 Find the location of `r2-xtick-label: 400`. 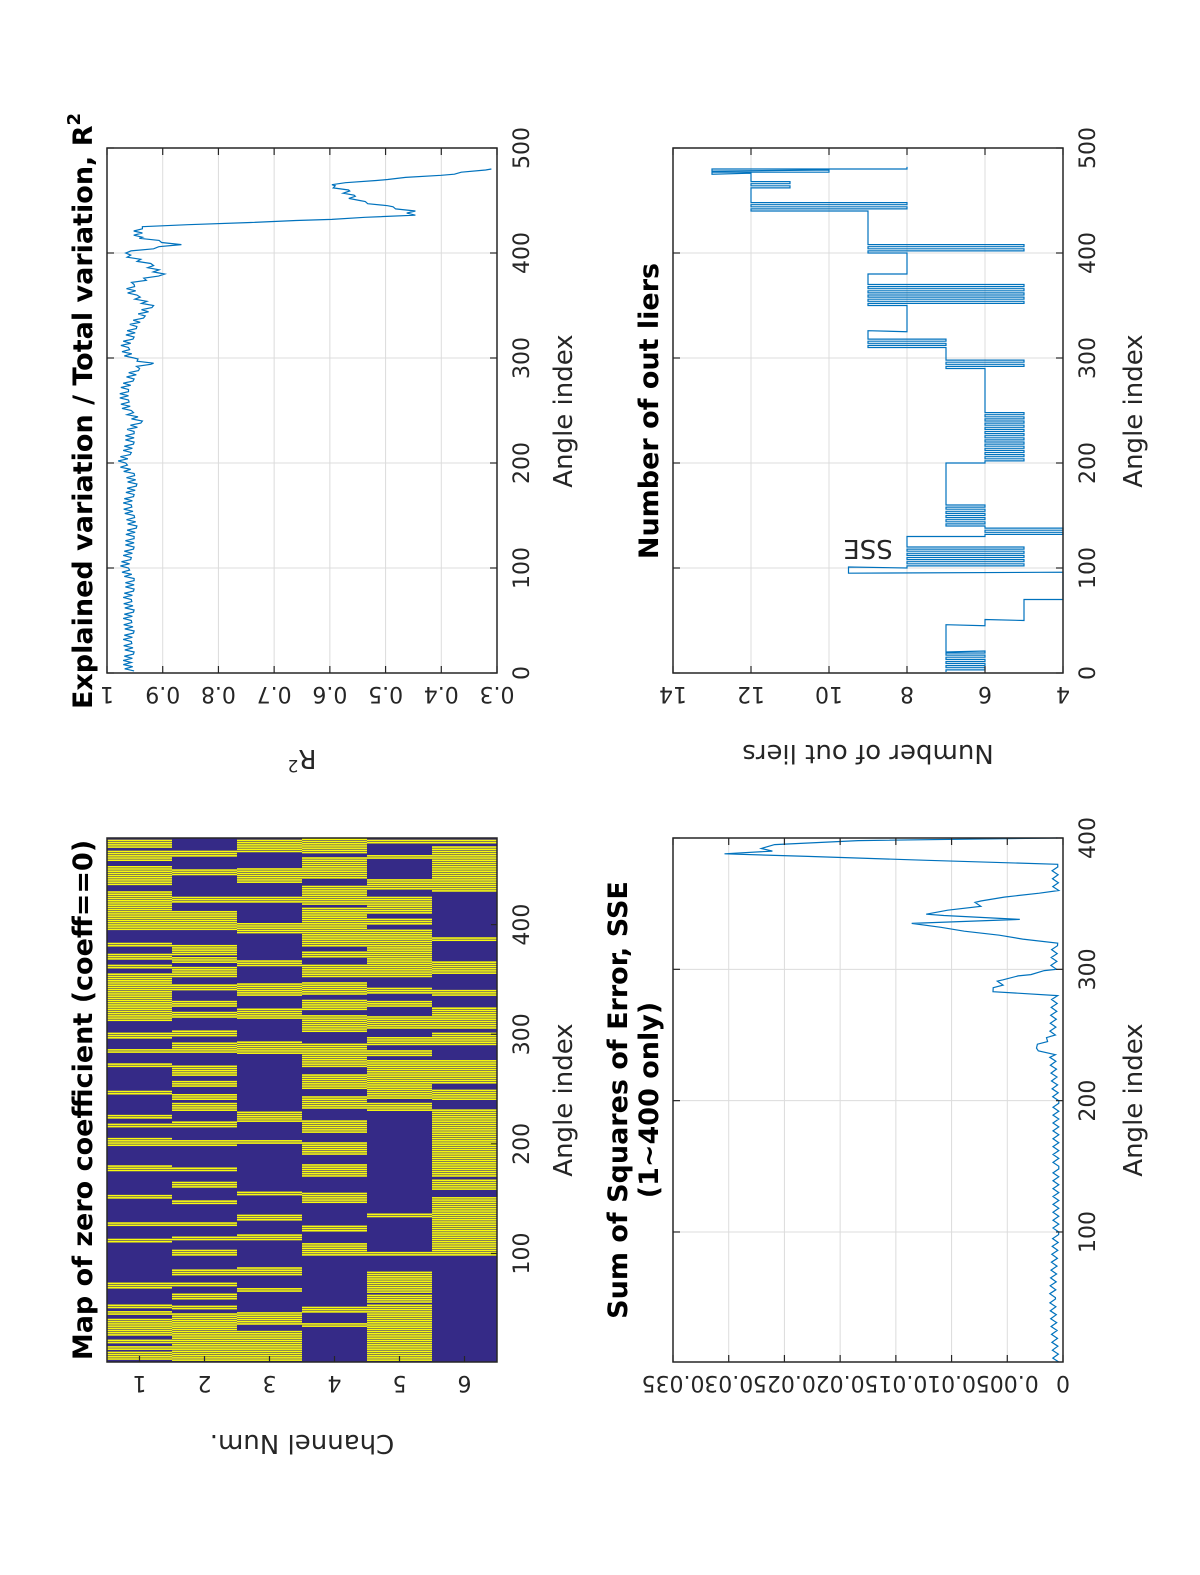

r2-xtick-label: 400 is located at coordinates (522, 253).